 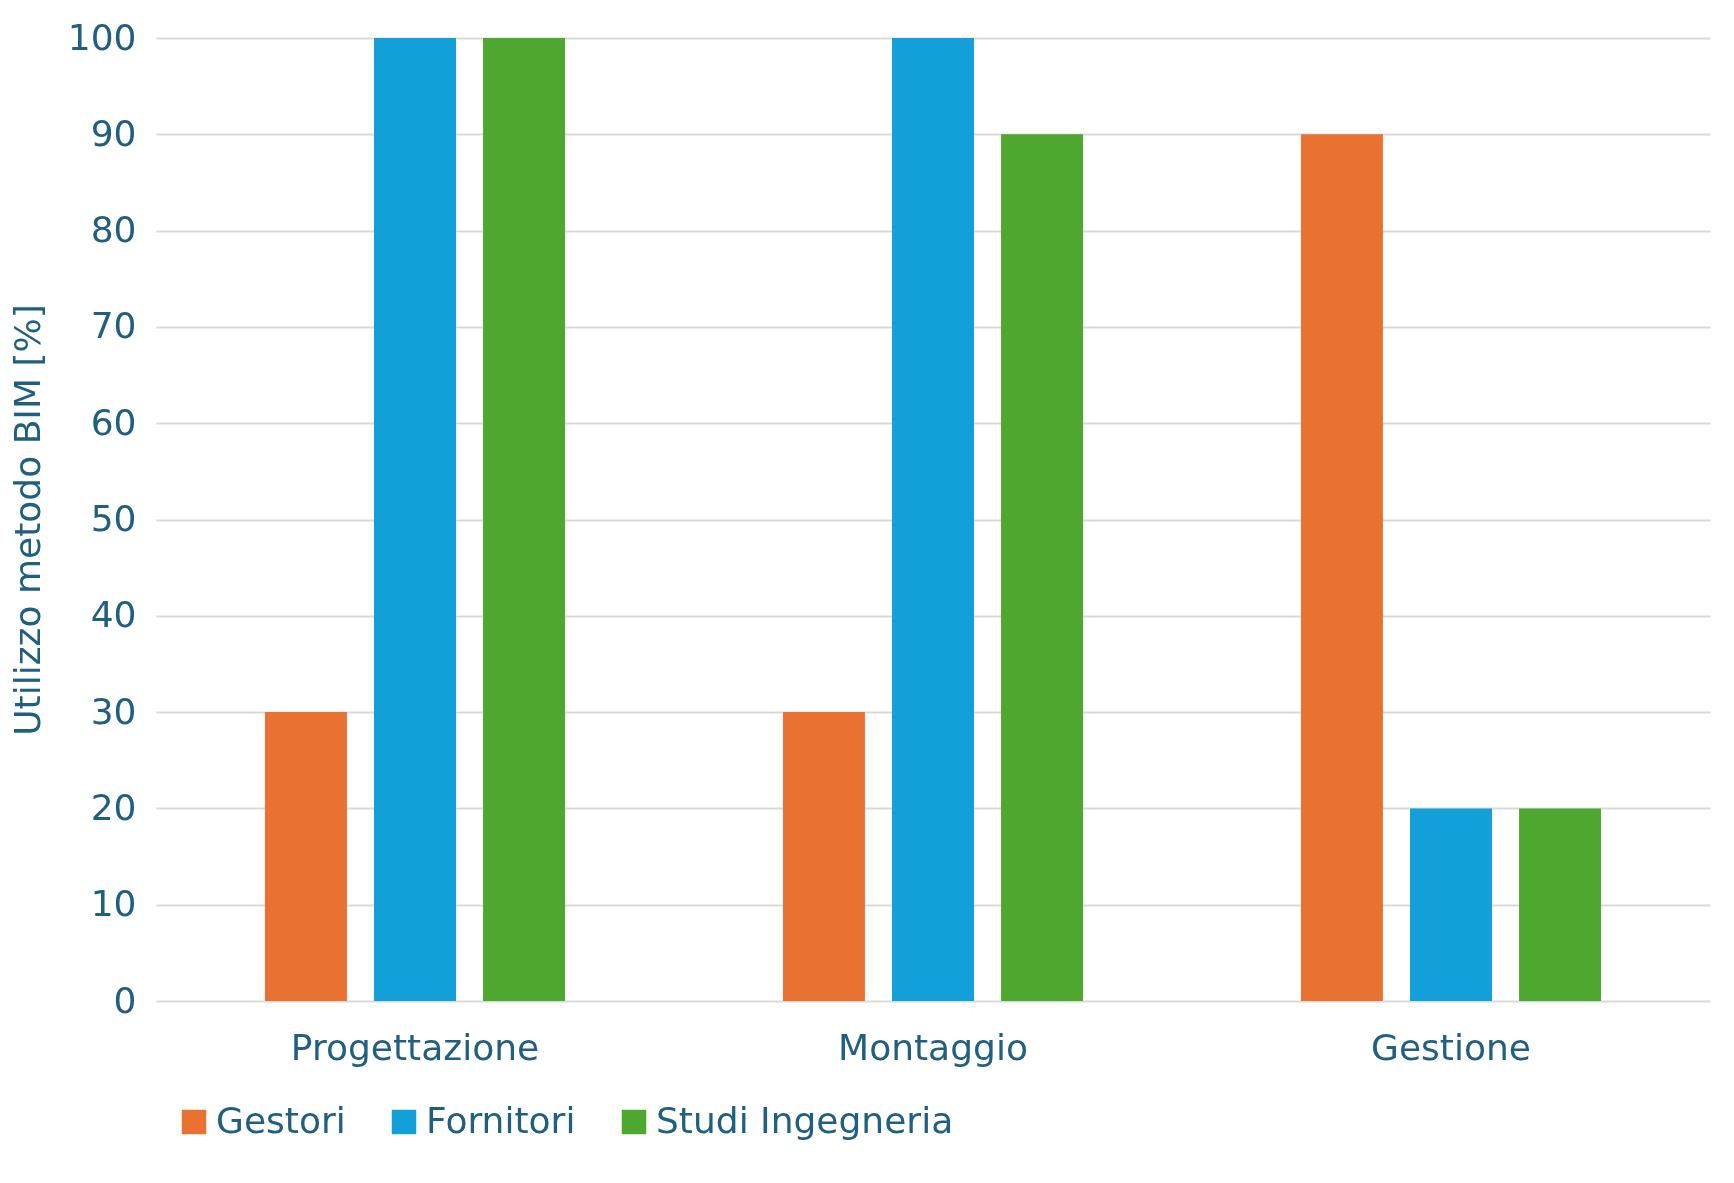 I want to click on legend-label: Fornitori, so click(x=501, y=1120).